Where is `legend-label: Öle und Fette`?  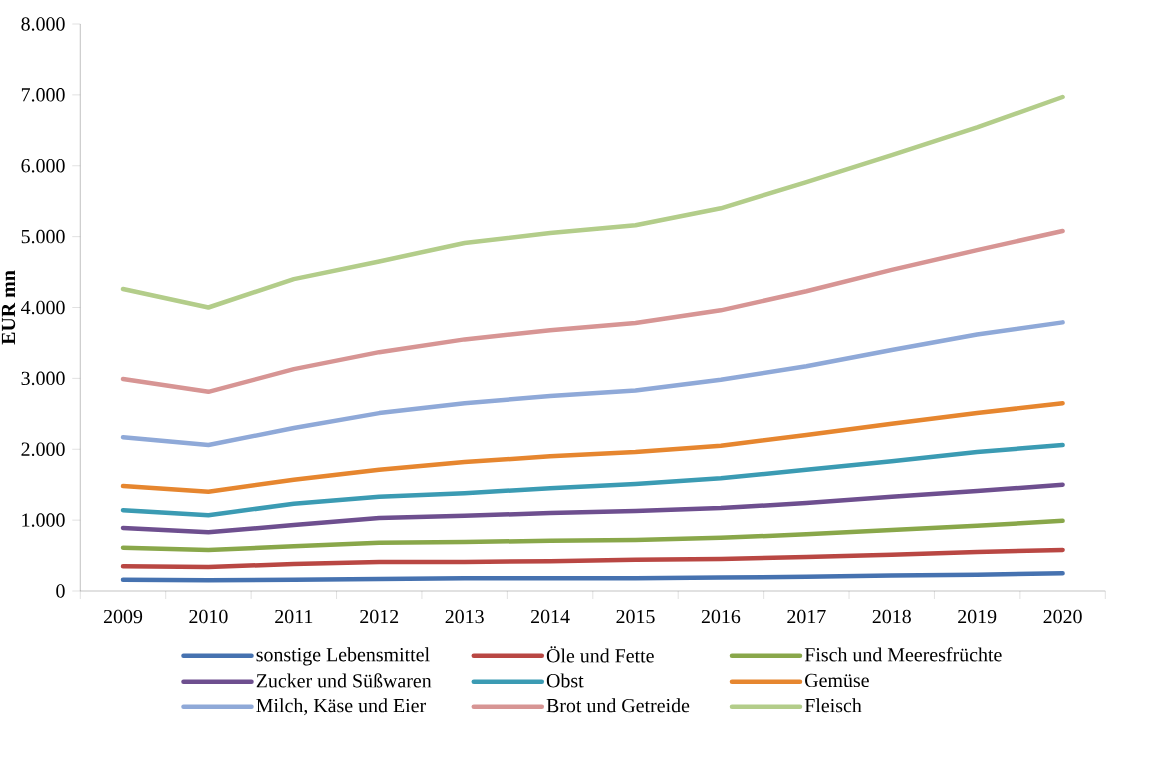 legend-label: Öle und Fette is located at coordinates (600, 654).